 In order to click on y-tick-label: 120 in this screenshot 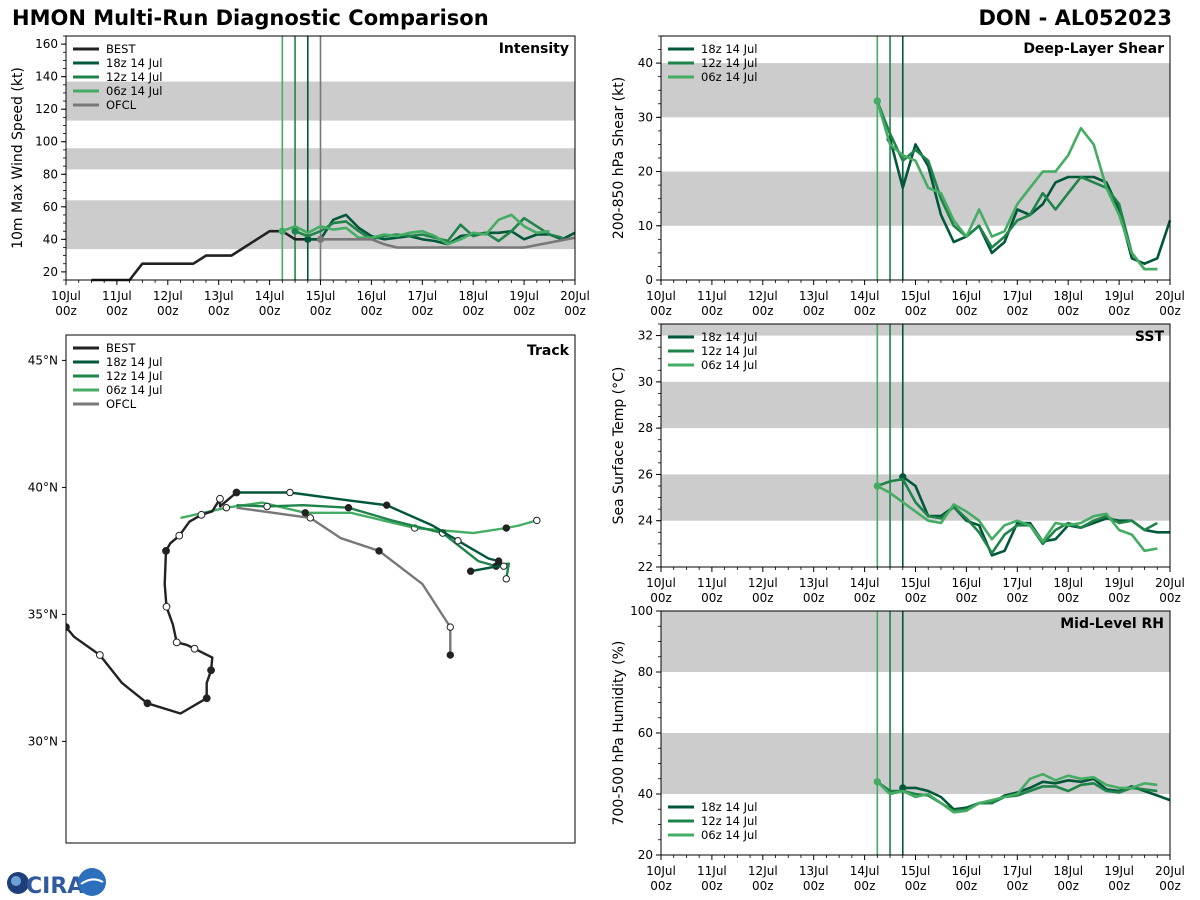, I will do `click(46, 109)`.